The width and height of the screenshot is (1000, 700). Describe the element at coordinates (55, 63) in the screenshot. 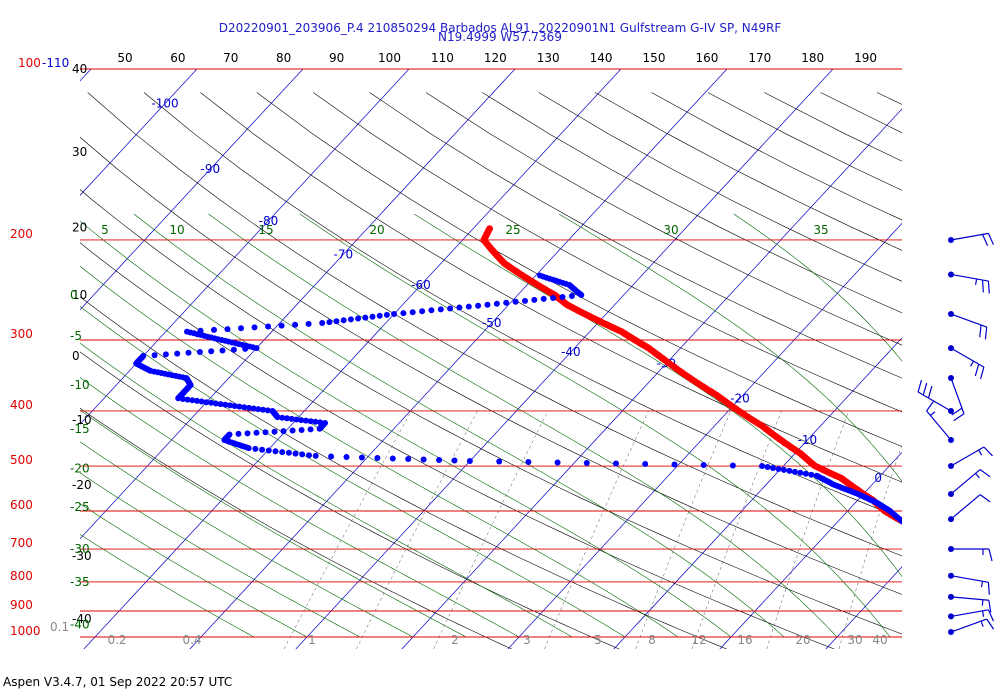

I see `pressure-label-suffix: -110` at that location.